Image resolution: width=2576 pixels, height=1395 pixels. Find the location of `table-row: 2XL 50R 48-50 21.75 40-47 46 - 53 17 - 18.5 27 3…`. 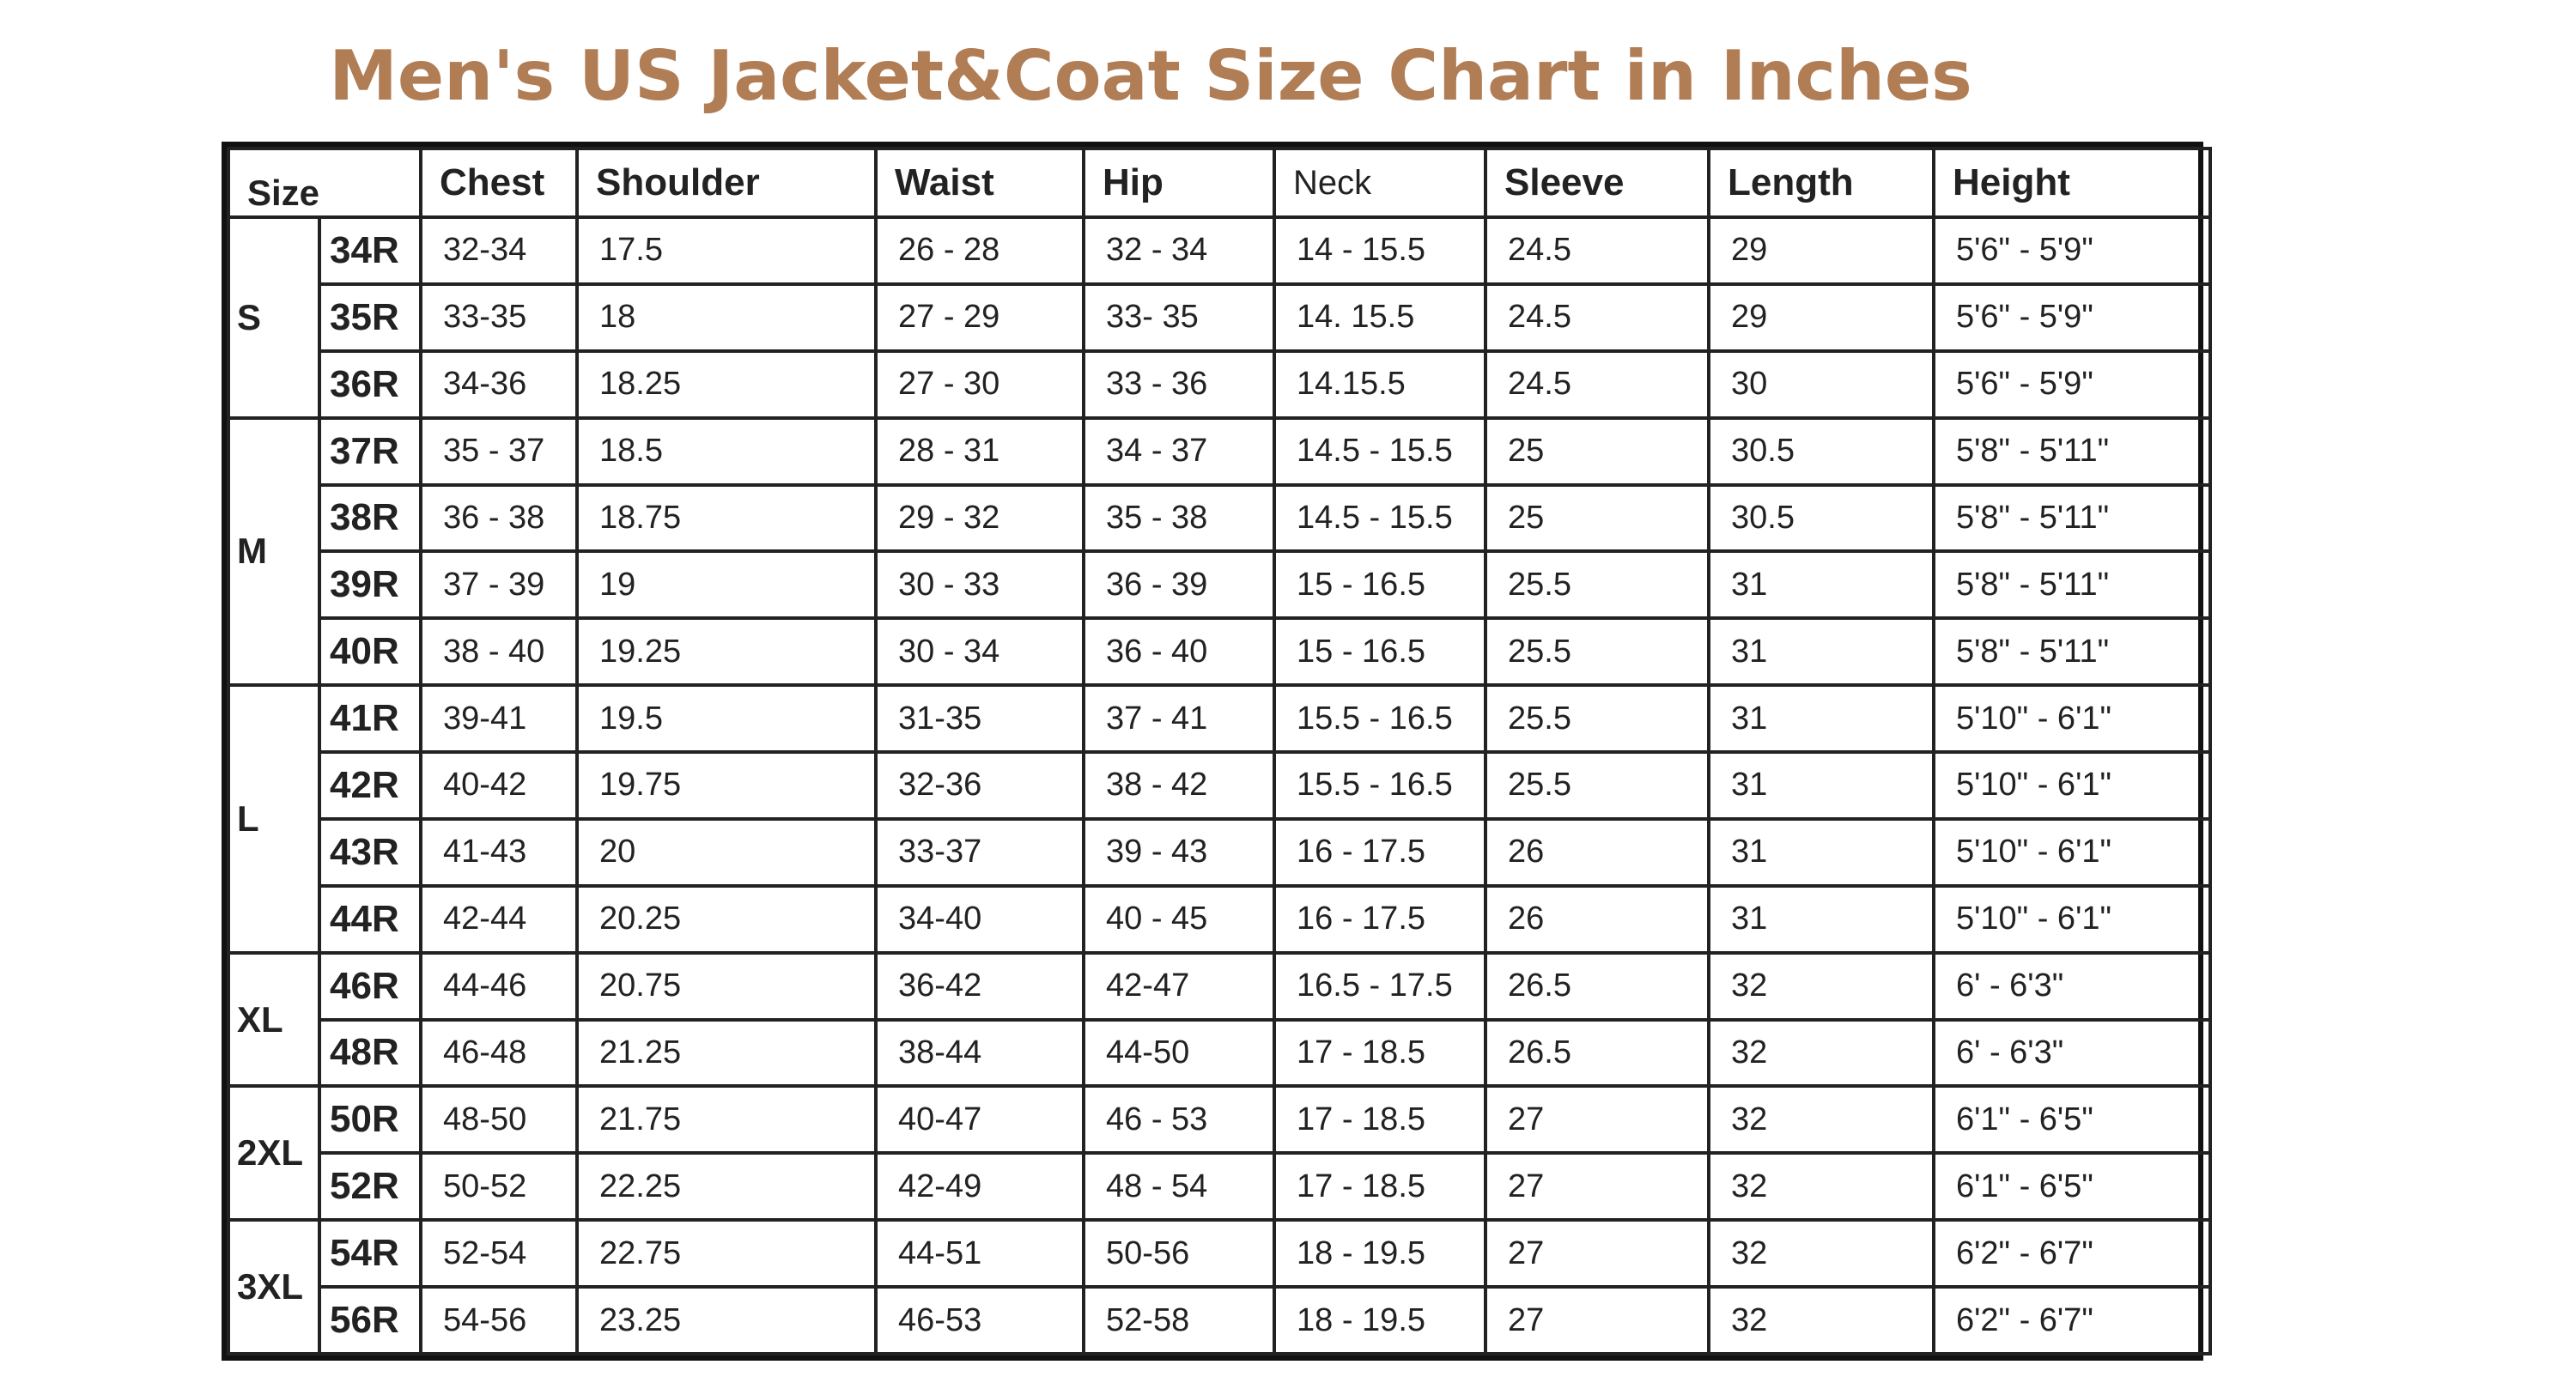

table-row: 2XL 50R 48-50 21.75 40-47 46 - 53 17 - 18.5 27 3… is located at coordinates (1220, 1153).